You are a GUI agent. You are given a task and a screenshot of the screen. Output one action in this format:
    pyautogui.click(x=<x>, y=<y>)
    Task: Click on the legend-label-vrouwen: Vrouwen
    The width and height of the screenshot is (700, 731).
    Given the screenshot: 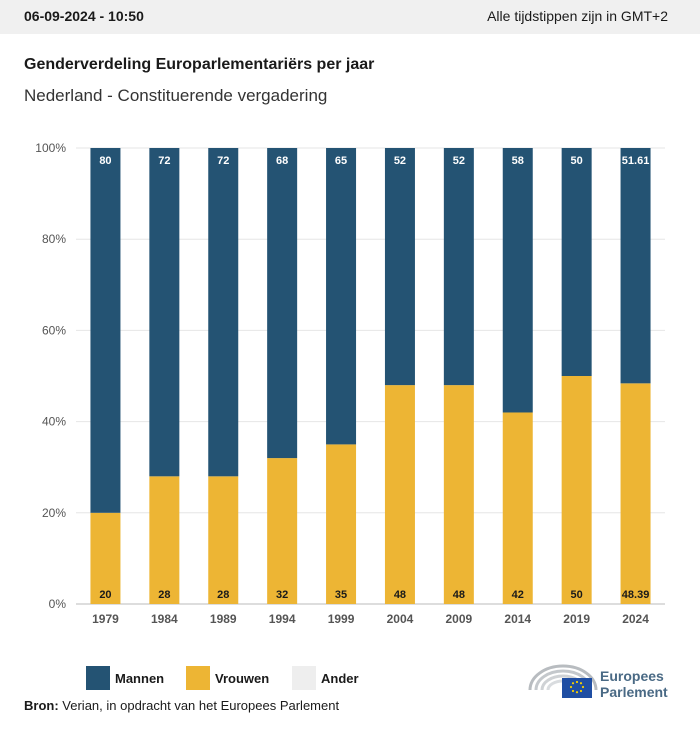 What is the action you would take?
    pyautogui.click(x=242, y=678)
    